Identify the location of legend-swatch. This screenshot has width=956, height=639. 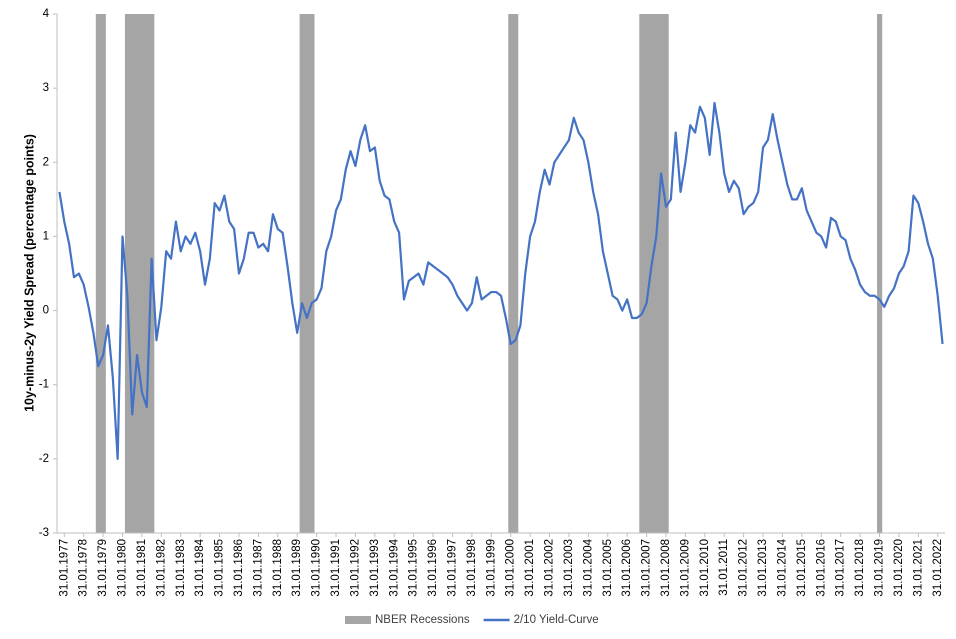
(358, 620).